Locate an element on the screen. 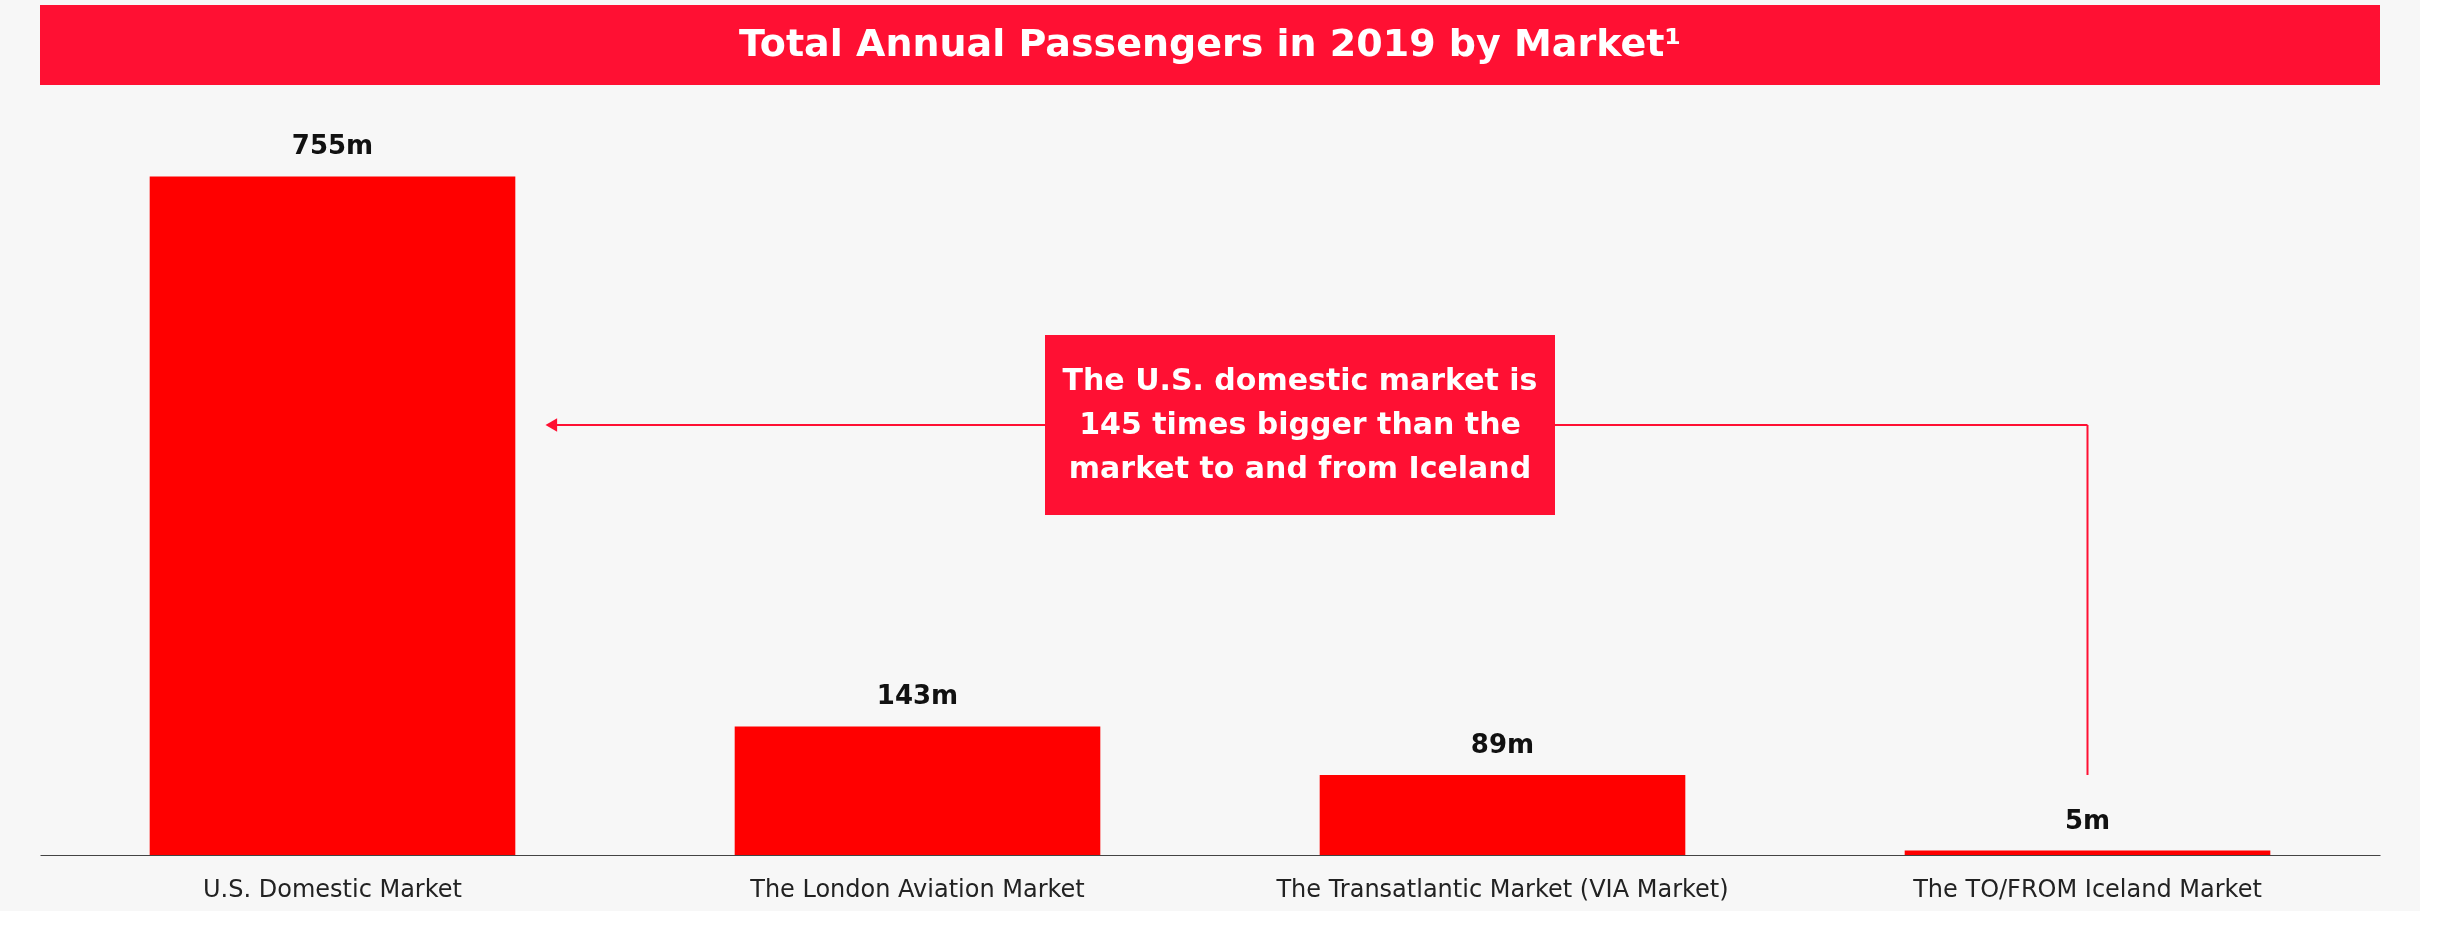 Image resolution: width=2438 pixels, height=936 pixels. data-label: 5m is located at coordinates (2087, 819).